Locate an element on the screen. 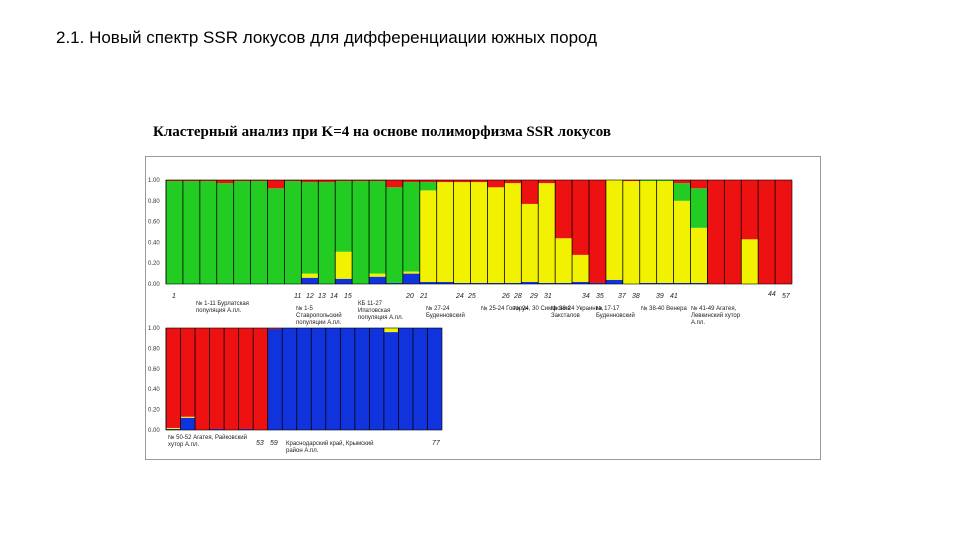 The image size is (960, 540). group-label: А.пл. is located at coordinates (698, 323).